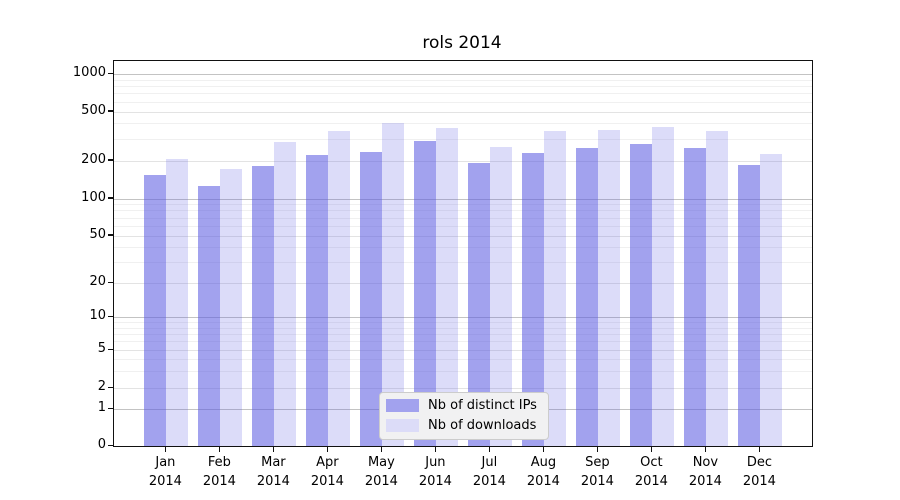  I want to click on legend-label-distinct-ips: Nb of distinct IPs, so click(482, 405).